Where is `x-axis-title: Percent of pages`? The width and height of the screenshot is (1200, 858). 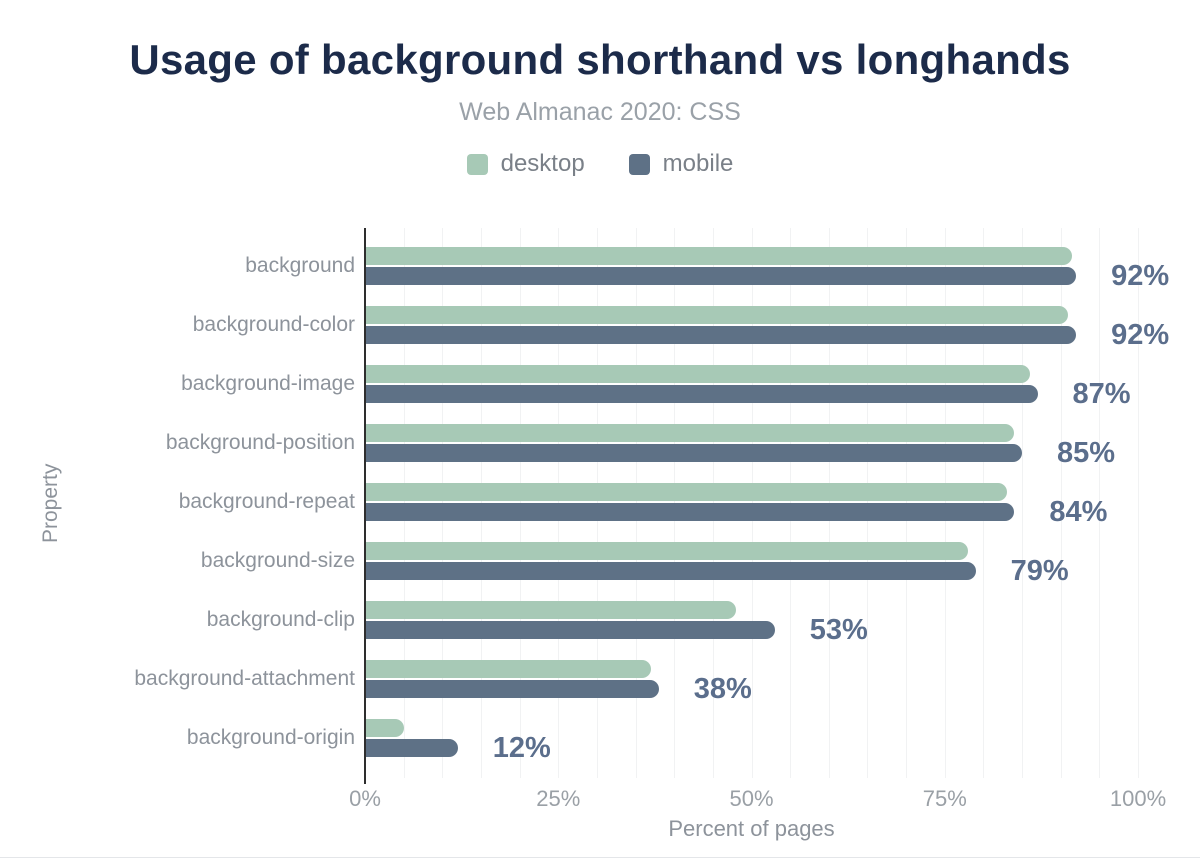
x-axis-title: Percent of pages is located at coordinates (751, 828).